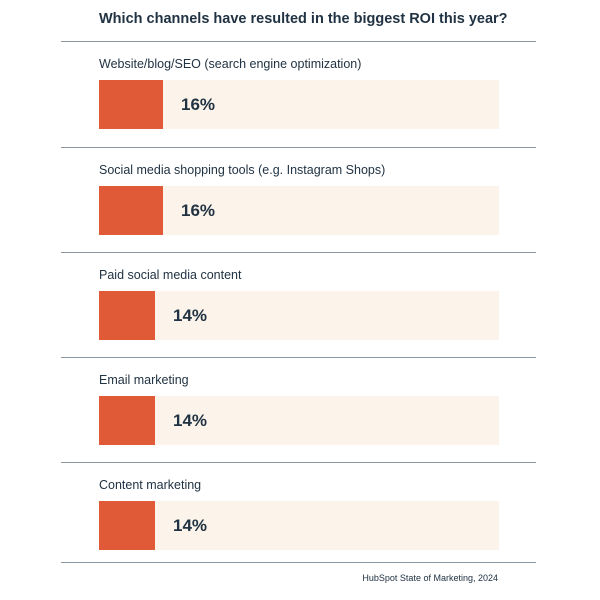  Describe the element at coordinates (150, 485) in the screenshot. I see `category-label: Content marketing` at that location.